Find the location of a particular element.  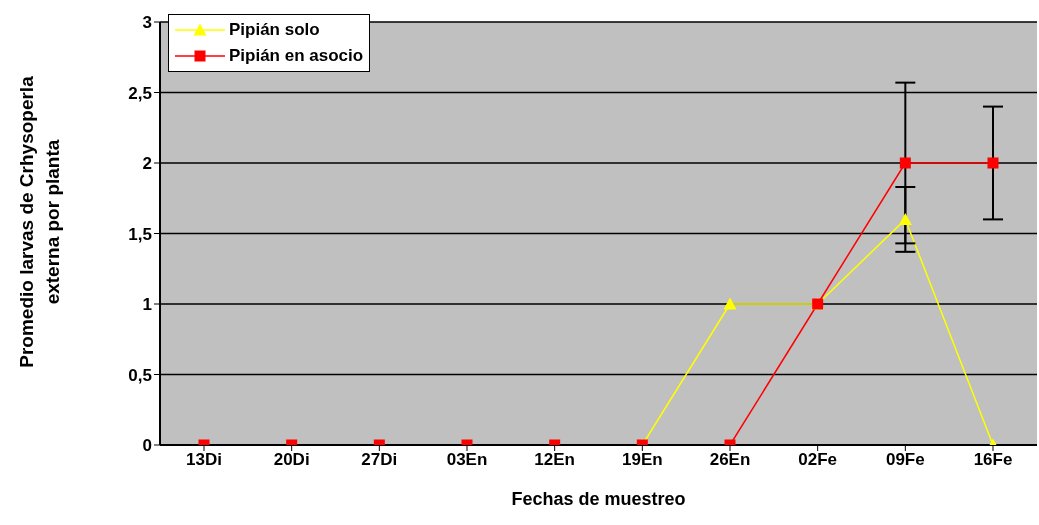

x-axis-title: Fechas de muestreo is located at coordinates (598, 499).